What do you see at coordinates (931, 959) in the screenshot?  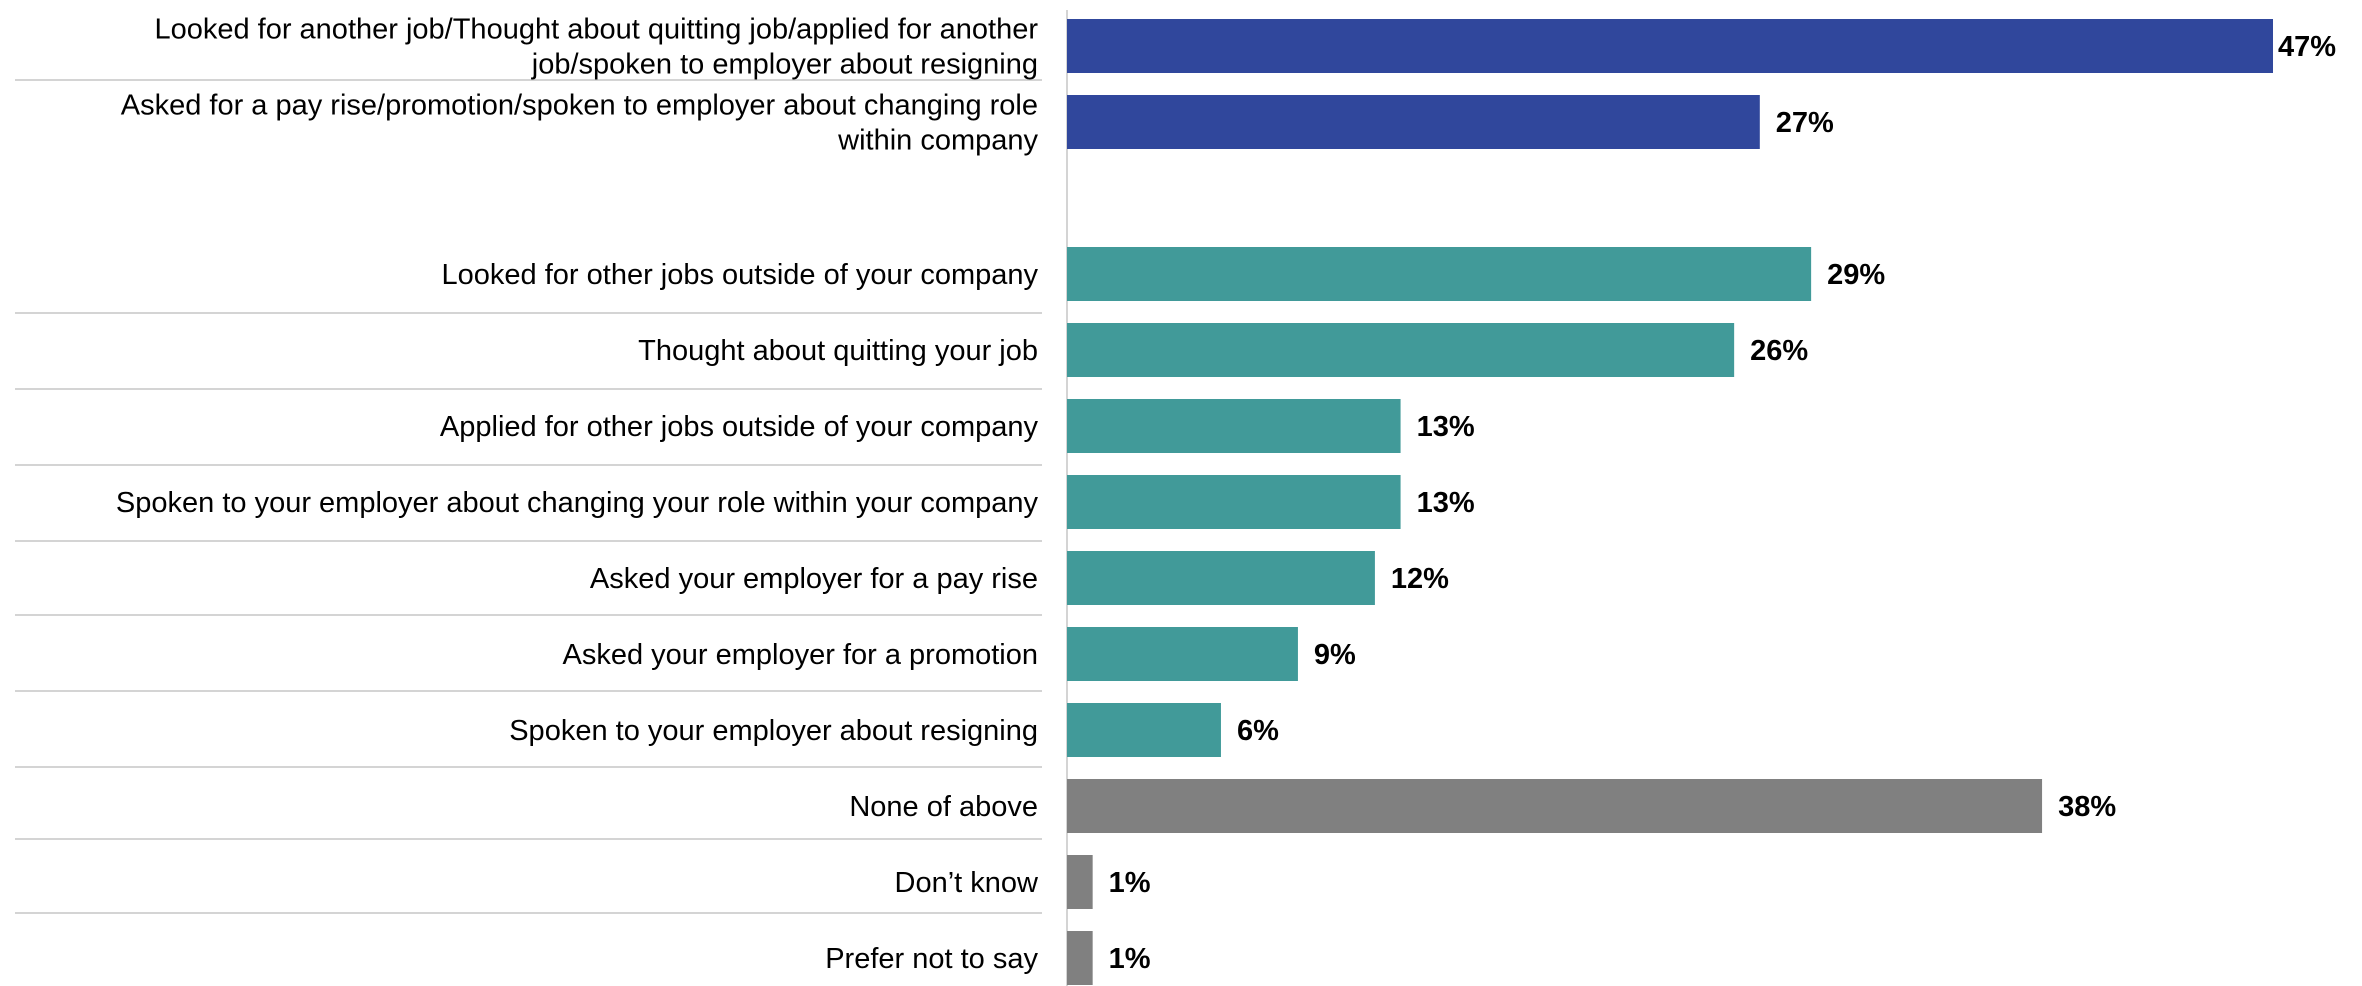 I see `category-label: Prefer not to say` at bounding box center [931, 959].